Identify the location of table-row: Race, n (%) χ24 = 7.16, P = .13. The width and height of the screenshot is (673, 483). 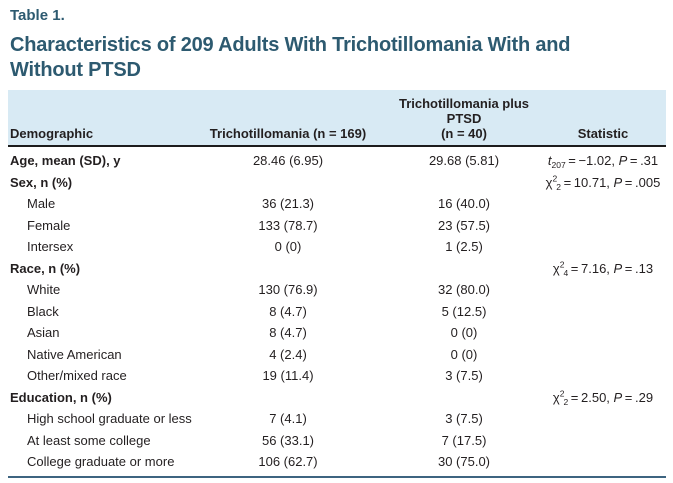
(337, 269).